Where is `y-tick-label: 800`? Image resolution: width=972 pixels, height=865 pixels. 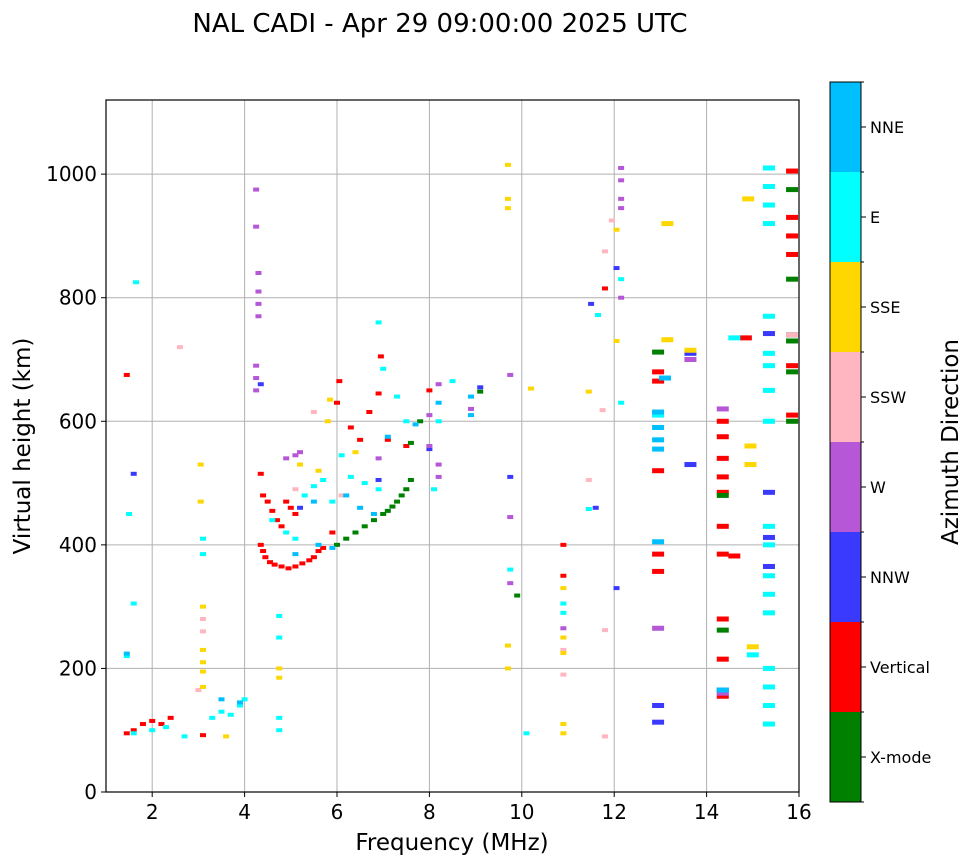 y-tick-label: 800 is located at coordinates (78, 298).